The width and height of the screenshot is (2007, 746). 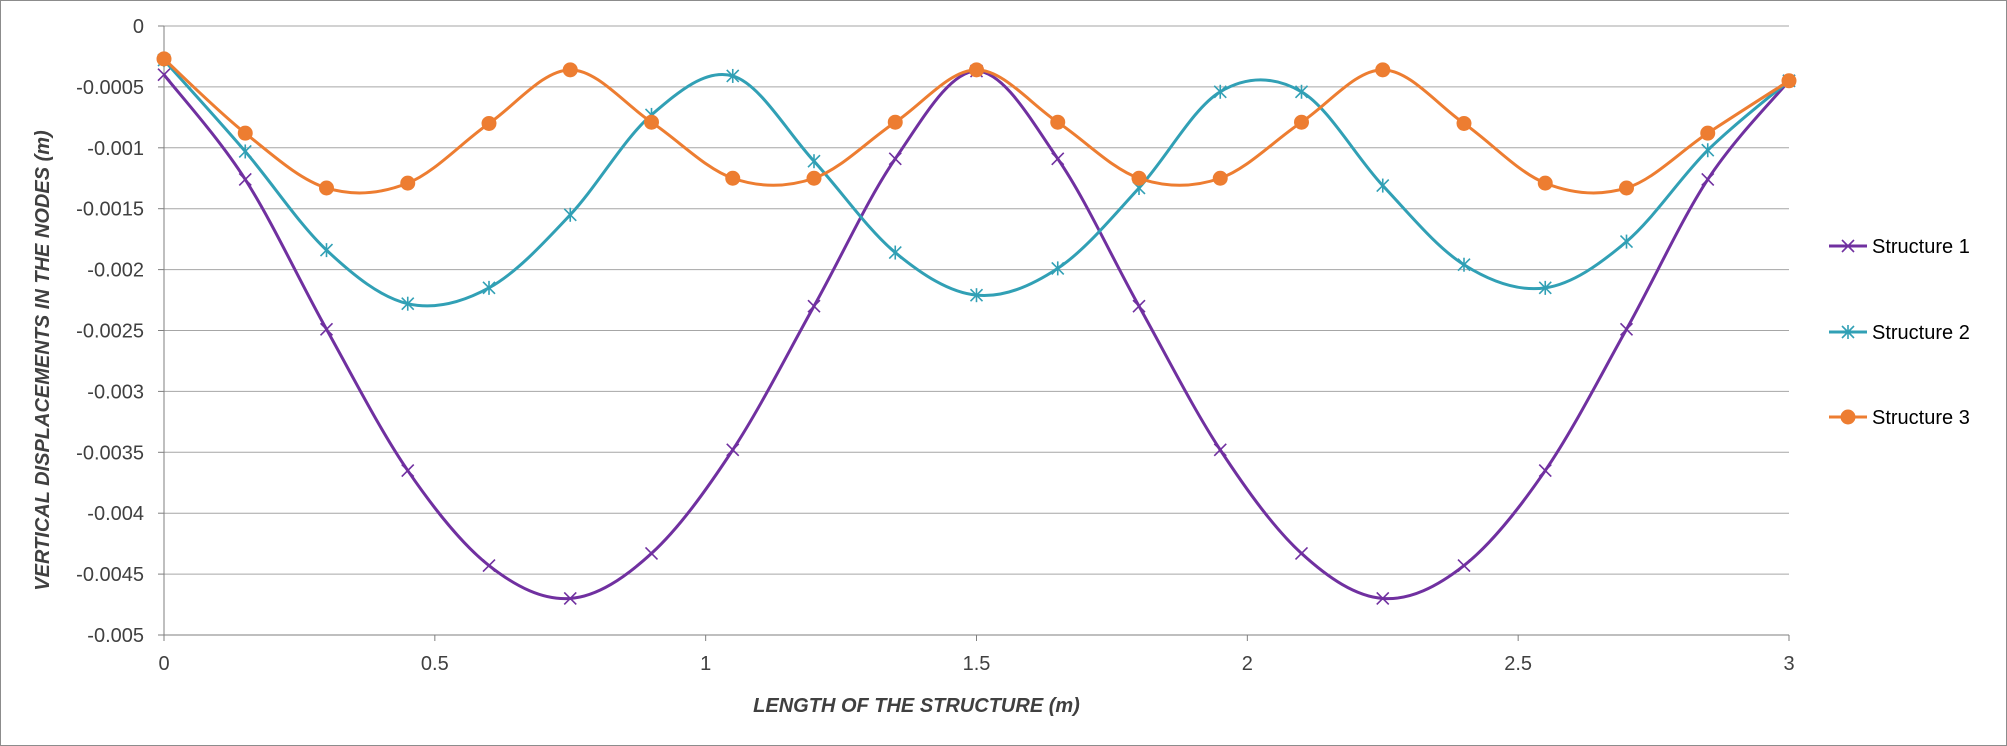 What do you see at coordinates (163, 664) in the screenshot?
I see `x-tick-label: 0` at bounding box center [163, 664].